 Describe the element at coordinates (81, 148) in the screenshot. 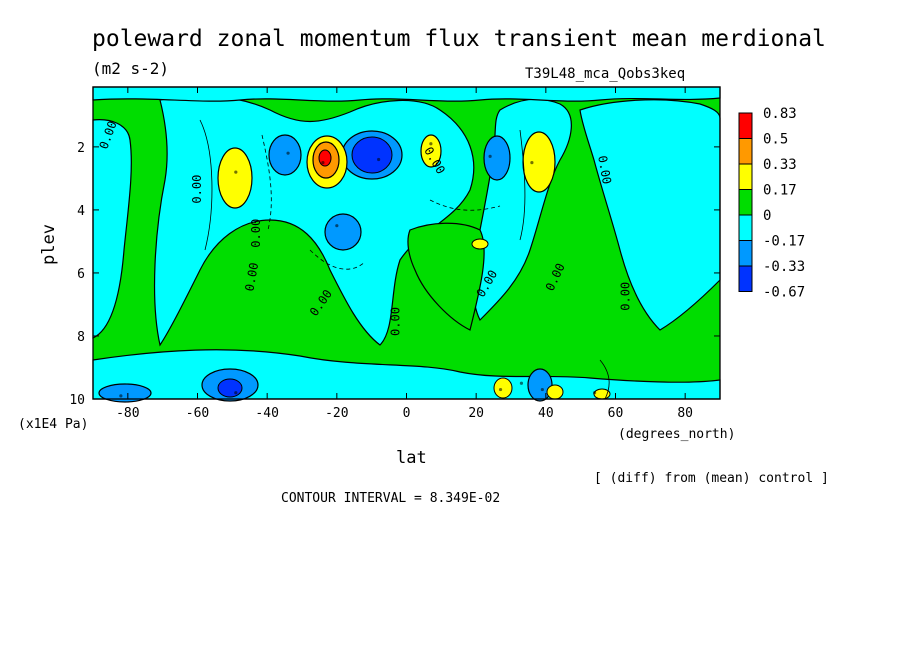

I see `y-tick-label: 2` at that location.